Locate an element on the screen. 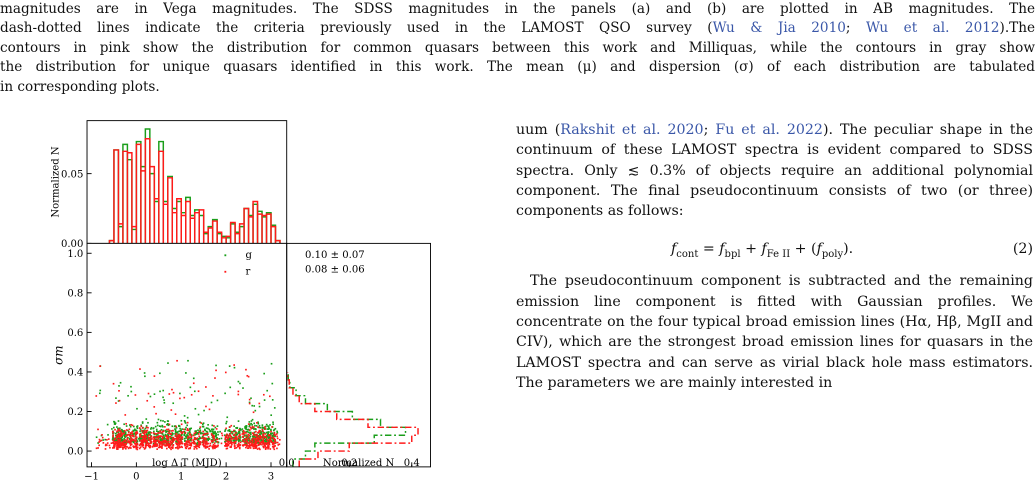 This screenshot has height=504, width=1035. citation-link: Fu et al. 2022 is located at coordinates (769, 130).